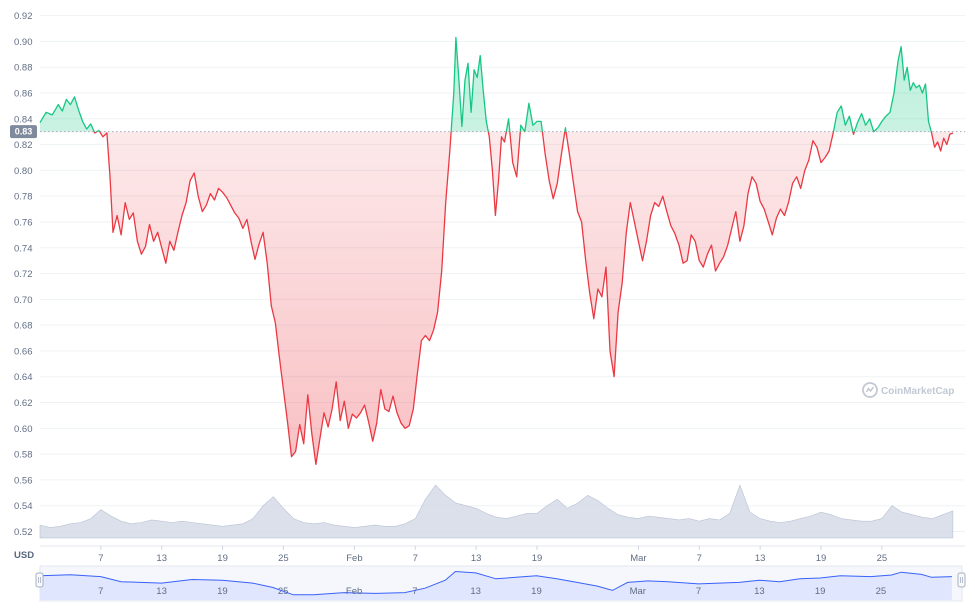  Describe the element at coordinates (638, 558) in the screenshot. I see `x-tick-label: Mar` at that location.